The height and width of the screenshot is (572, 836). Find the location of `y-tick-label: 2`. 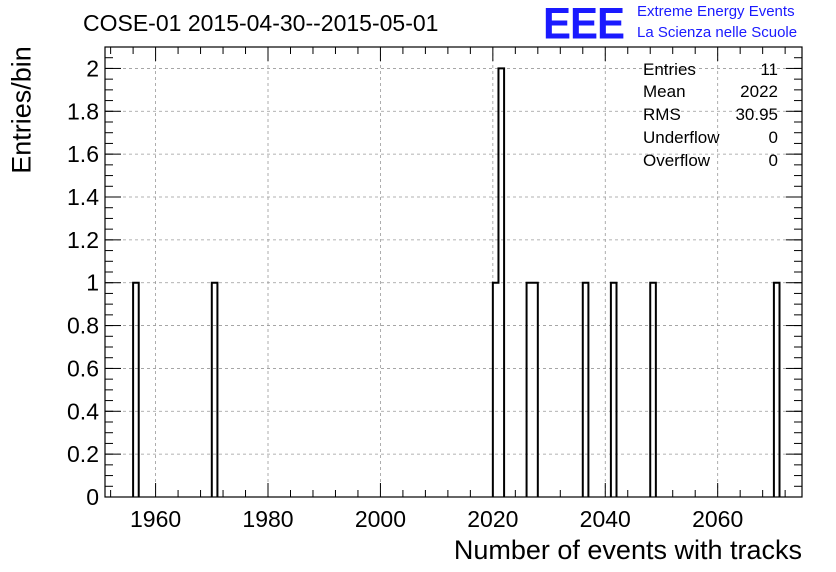

y-tick-label: 2 is located at coordinates (92, 68).